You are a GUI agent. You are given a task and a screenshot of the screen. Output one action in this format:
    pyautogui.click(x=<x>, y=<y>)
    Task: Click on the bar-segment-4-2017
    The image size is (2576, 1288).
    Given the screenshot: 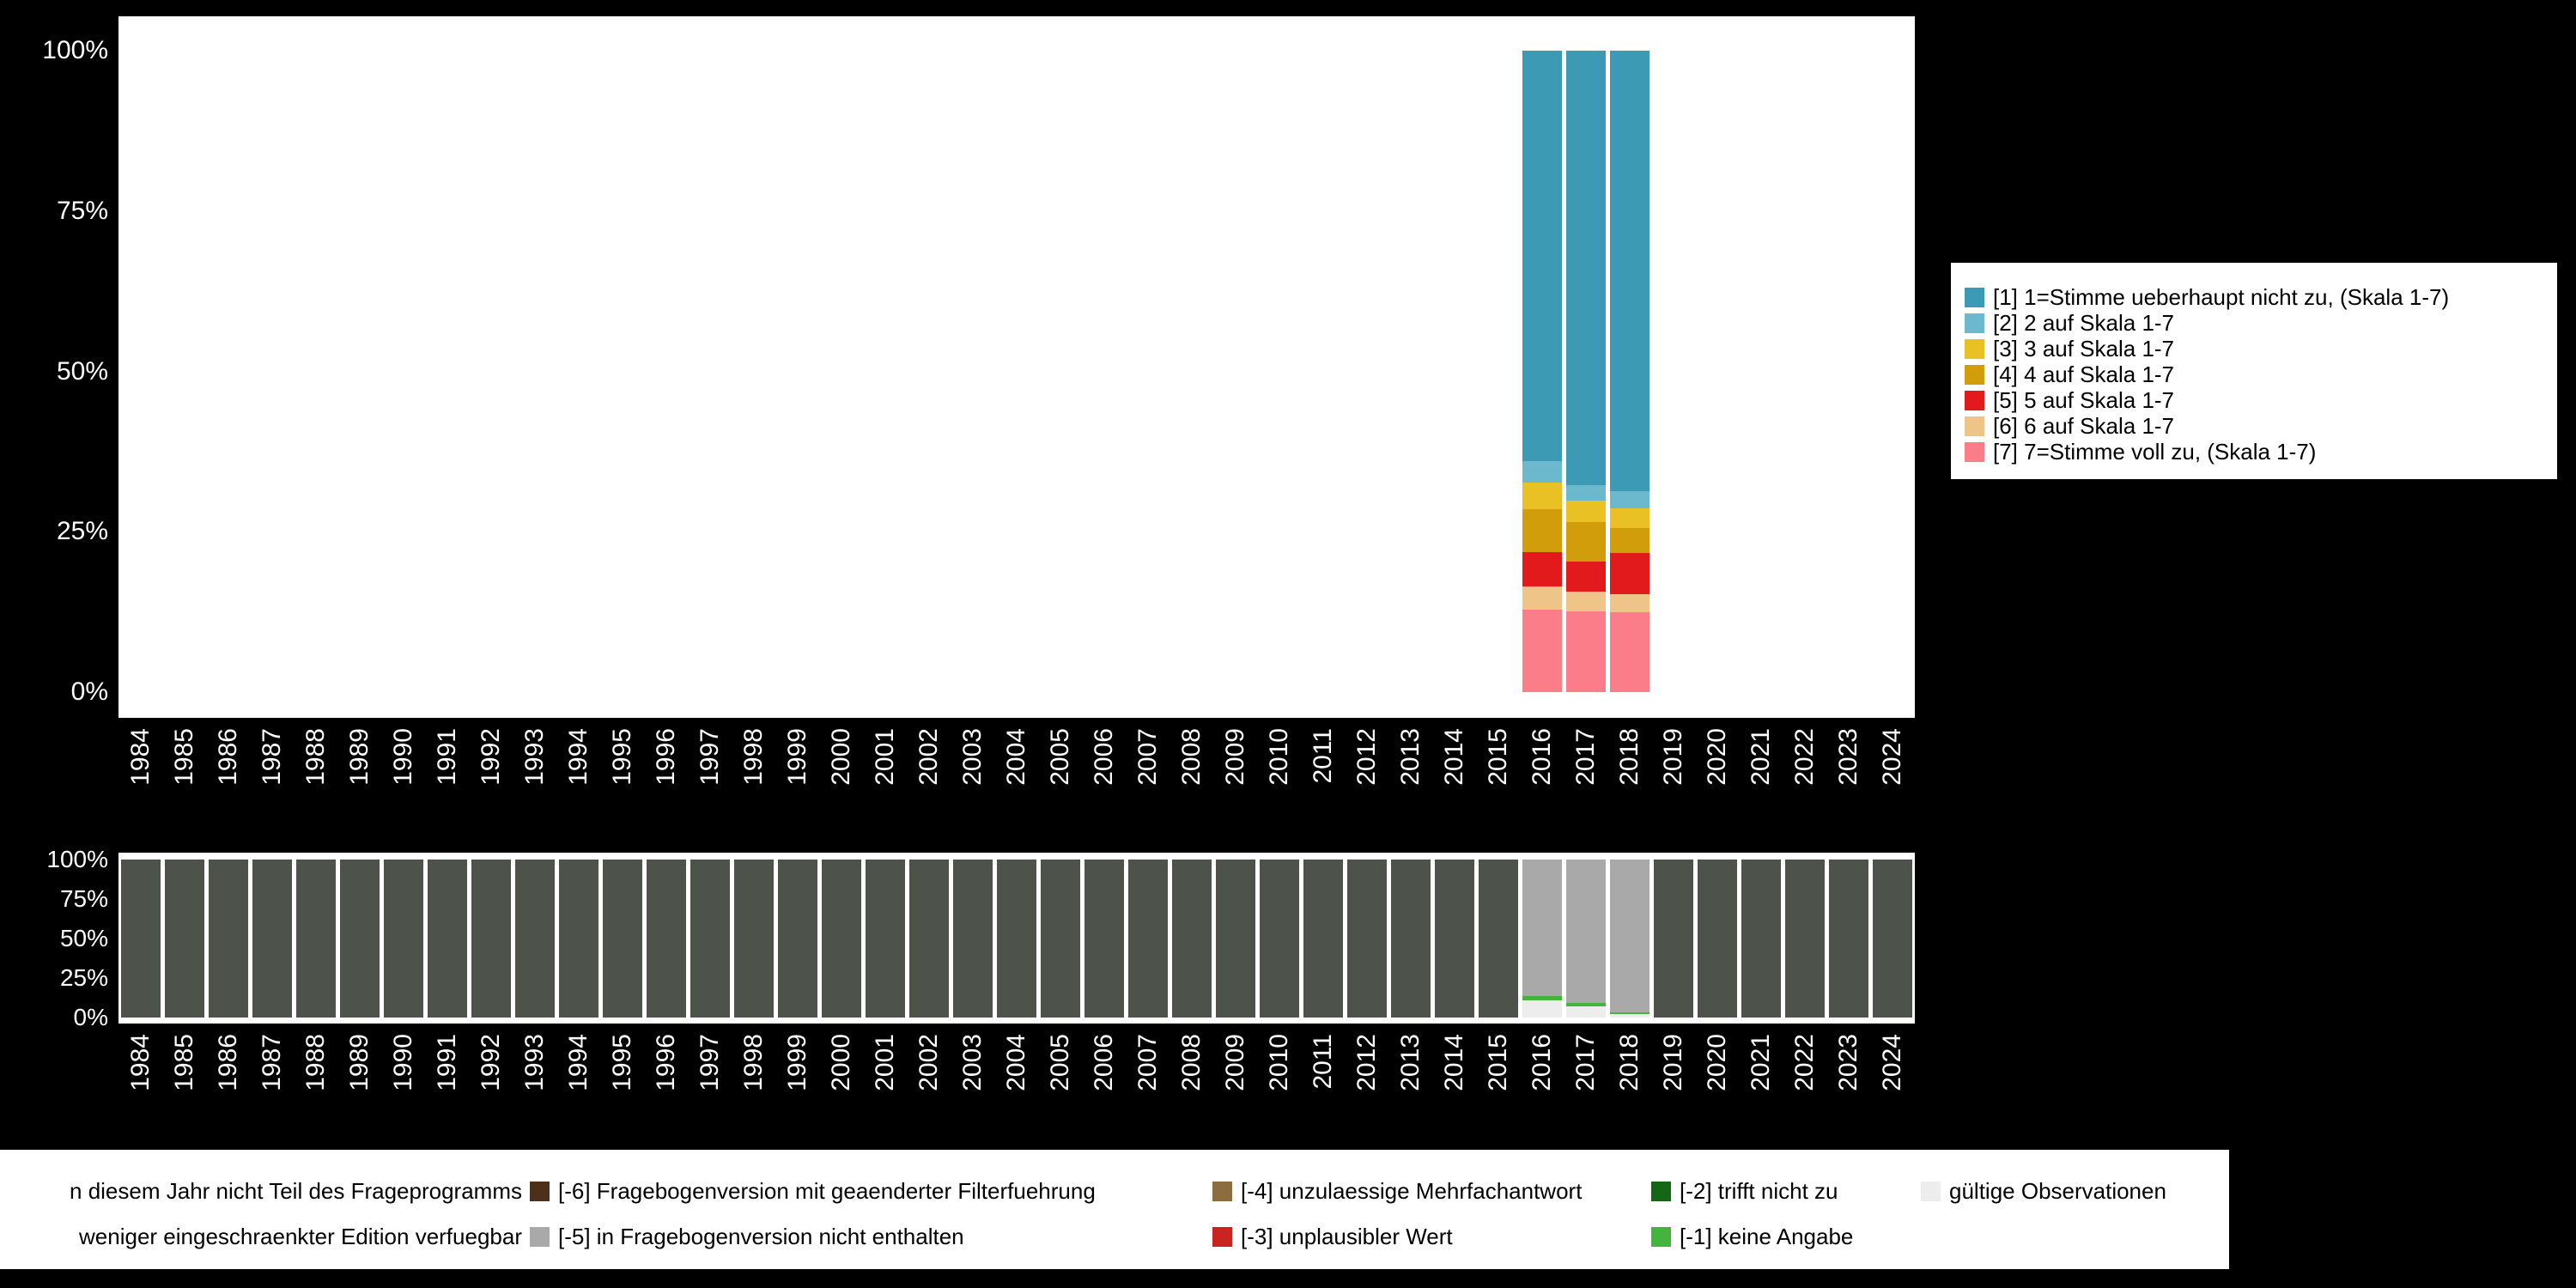 What is the action you would take?
    pyautogui.click(x=1587, y=542)
    